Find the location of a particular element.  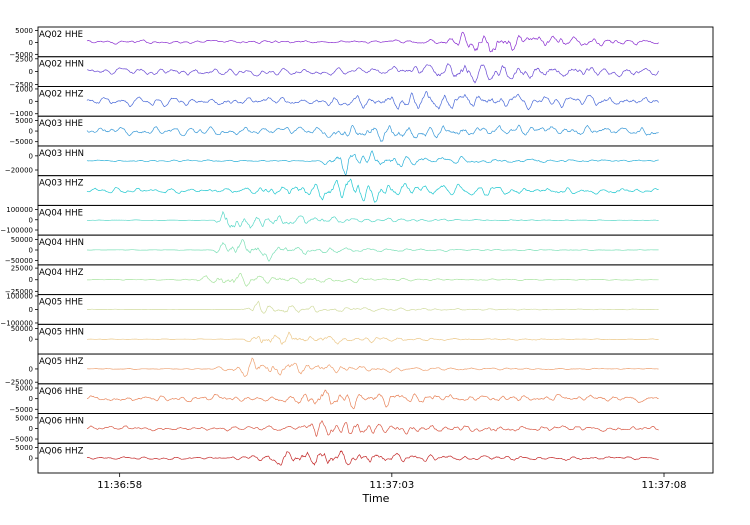

panel-label: AQ06 HHN is located at coordinates (61, 422).